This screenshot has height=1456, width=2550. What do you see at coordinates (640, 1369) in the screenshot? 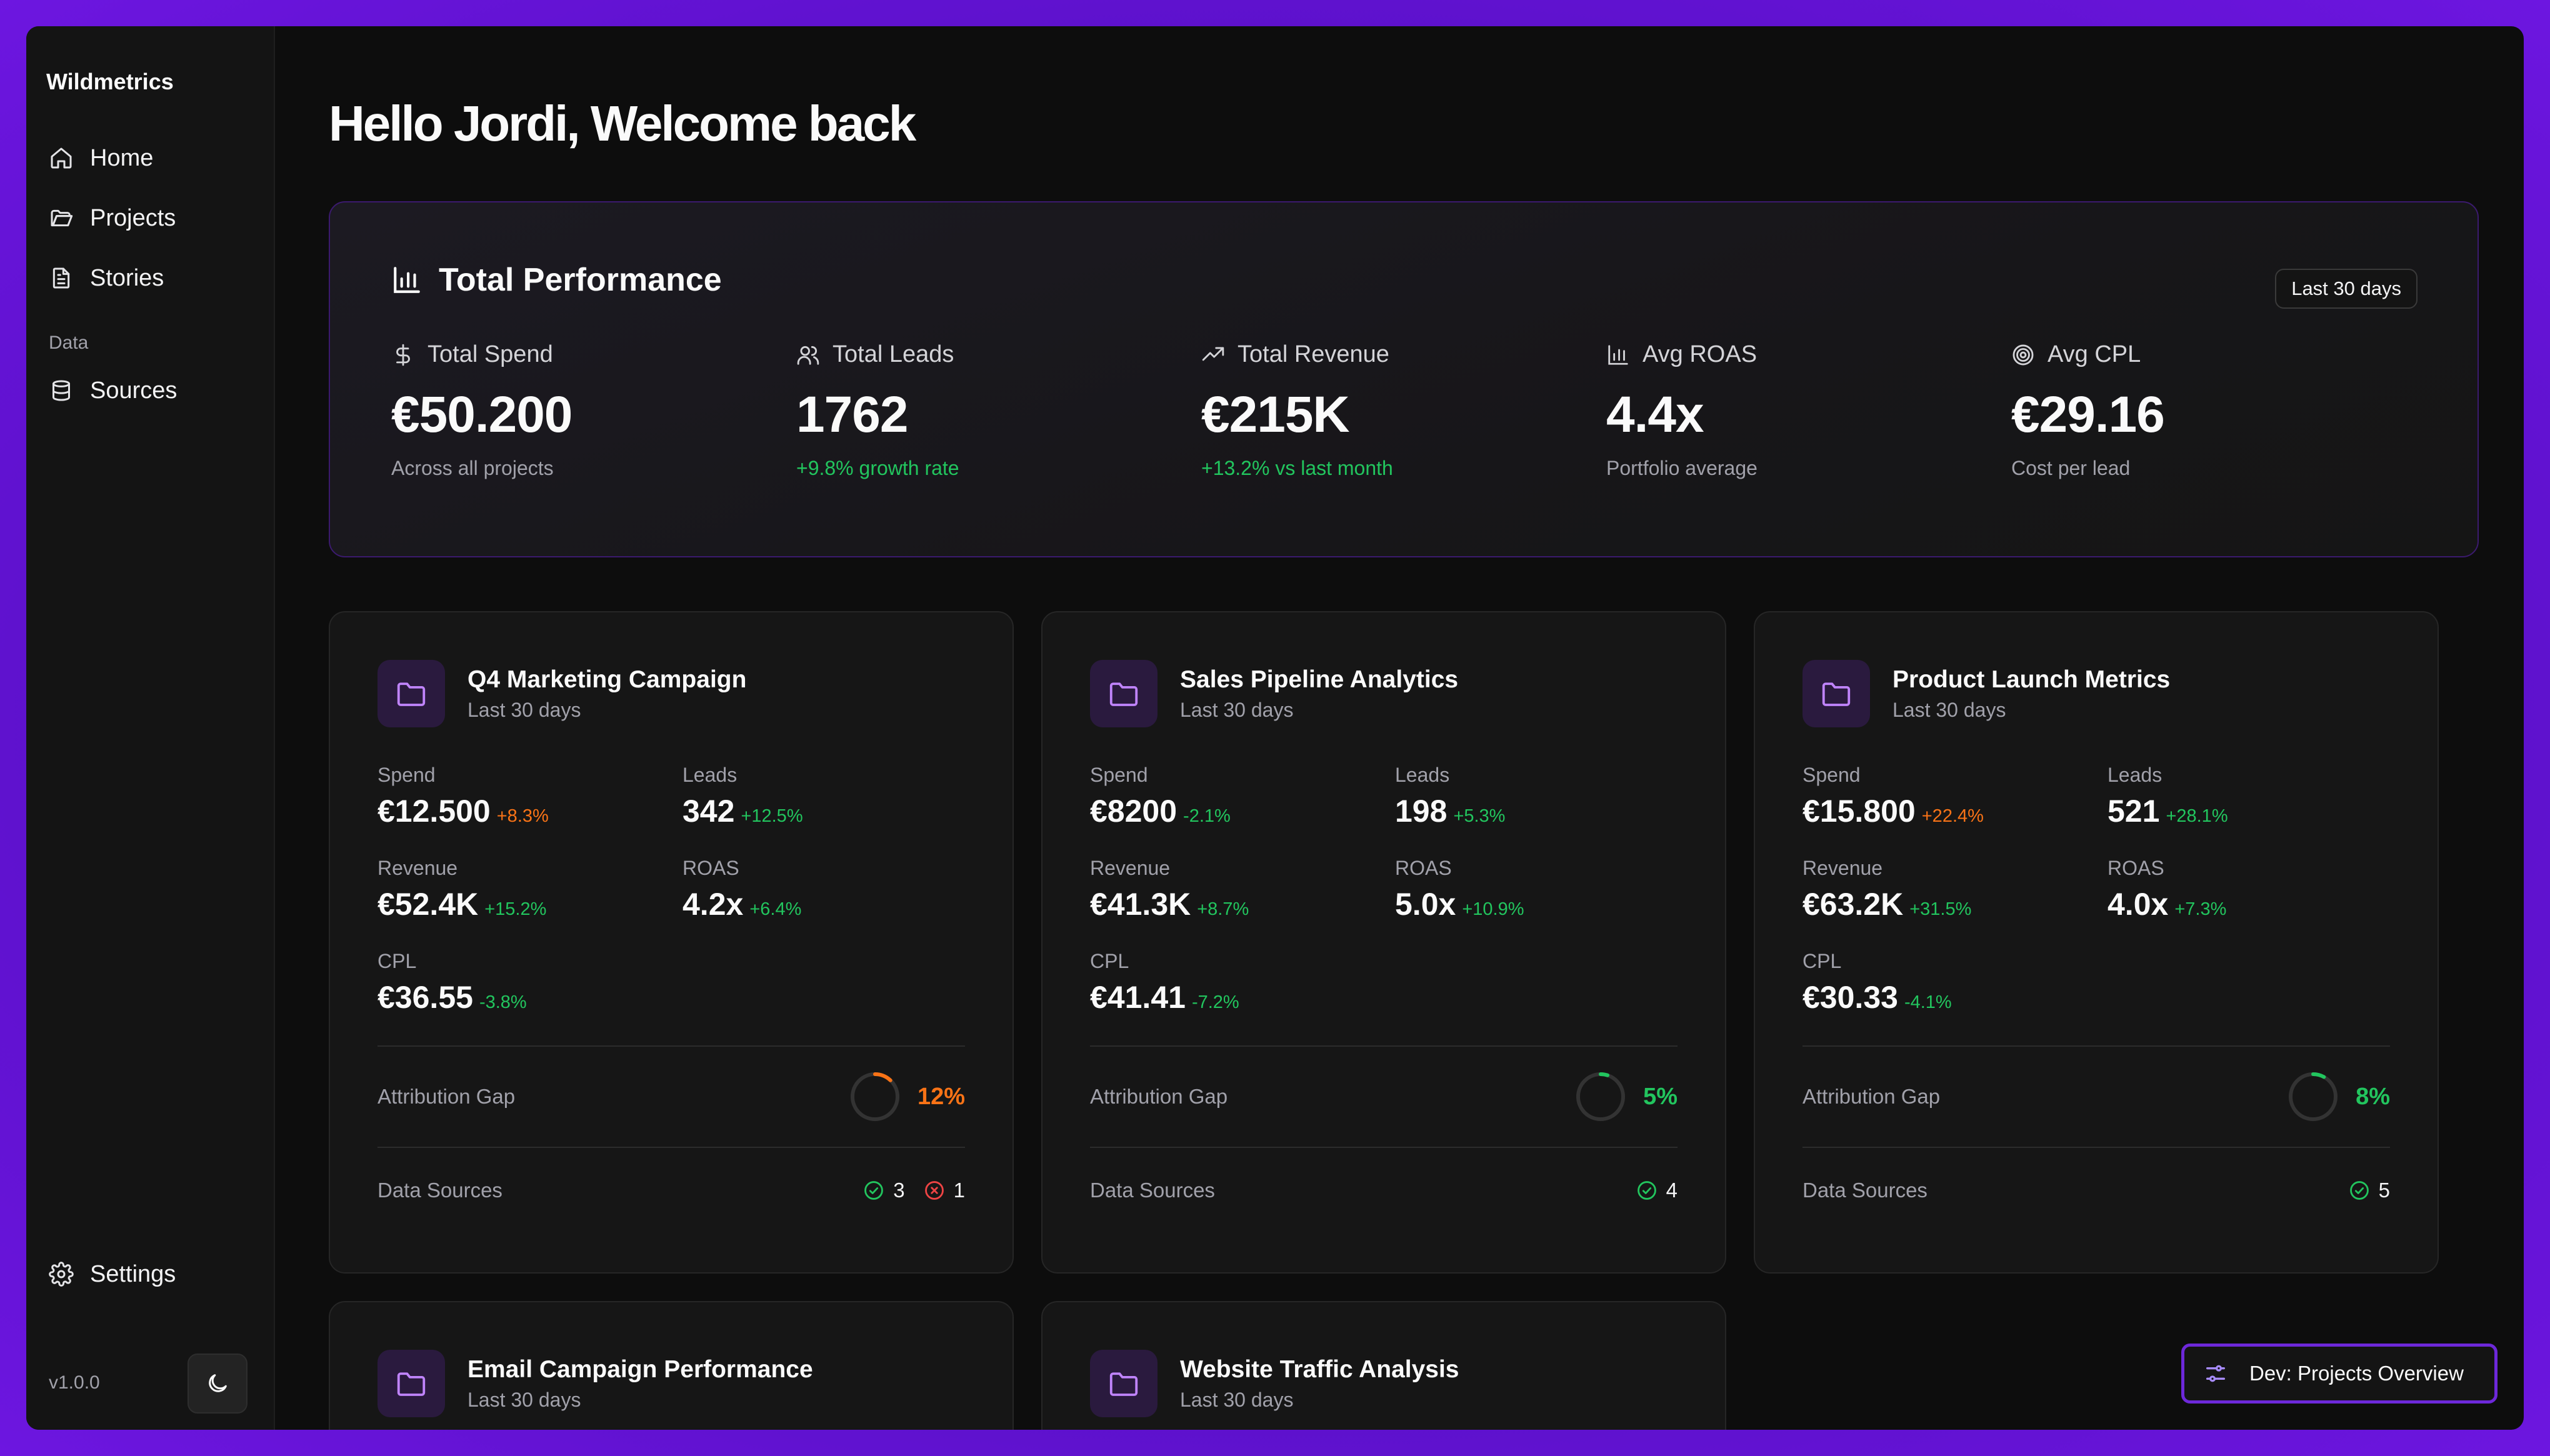
I see `project-title: Email Campaign Performance` at bounding box center [640, 1369].